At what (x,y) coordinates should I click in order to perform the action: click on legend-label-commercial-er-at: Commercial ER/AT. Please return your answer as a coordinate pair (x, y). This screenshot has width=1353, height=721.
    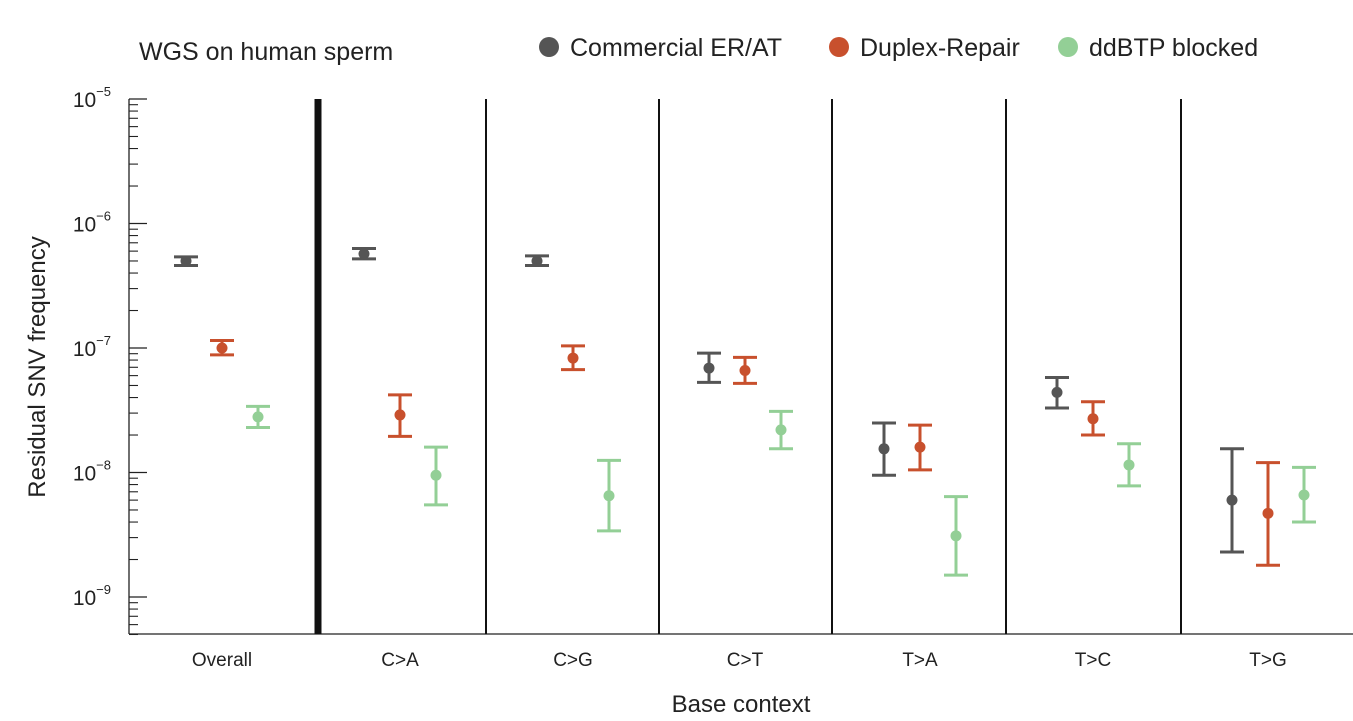
    Looking at the image, I should click on (676, 48).